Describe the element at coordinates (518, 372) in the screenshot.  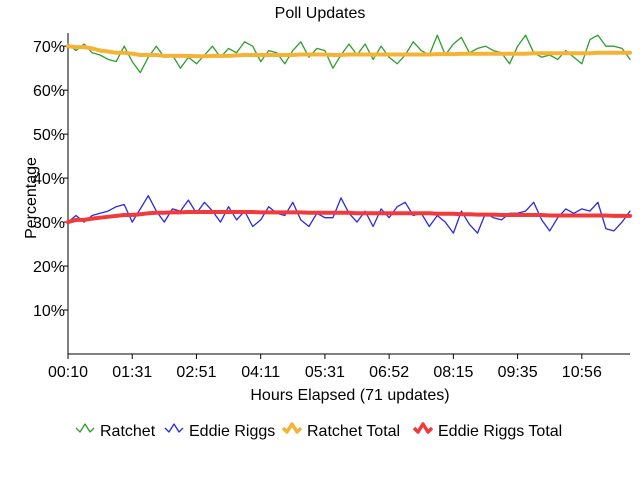
I see `x-tick-label: 09:35` at that location.